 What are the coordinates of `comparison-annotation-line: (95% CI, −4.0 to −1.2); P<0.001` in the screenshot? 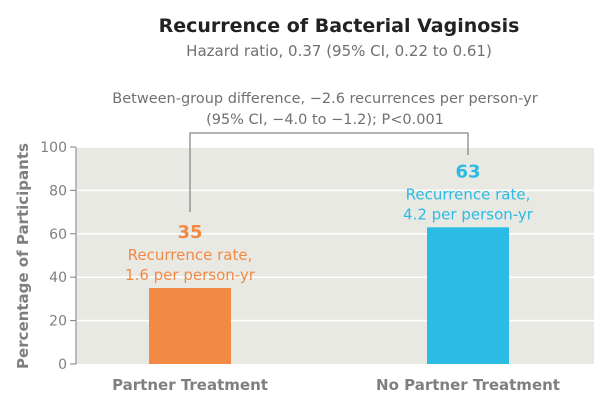 It's located at (325, 120).